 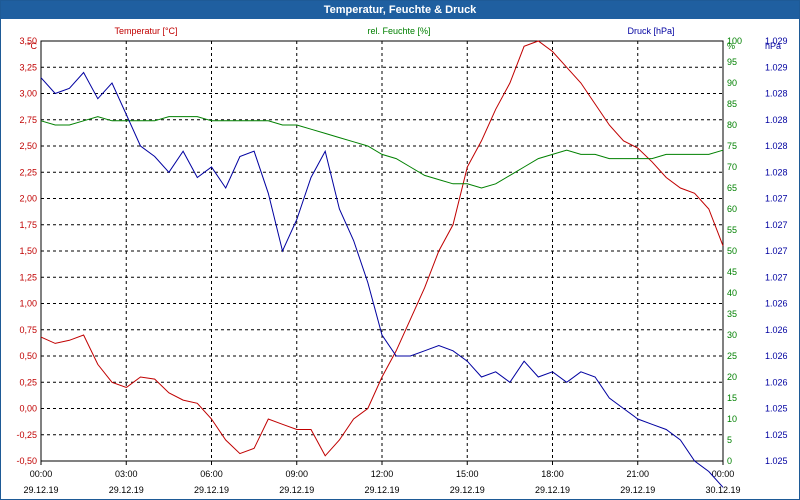 What do you see at coordinates (126, 474) in the screenshot?
I see `x-tick-time: 03:00` at bounding box center [126, 474].